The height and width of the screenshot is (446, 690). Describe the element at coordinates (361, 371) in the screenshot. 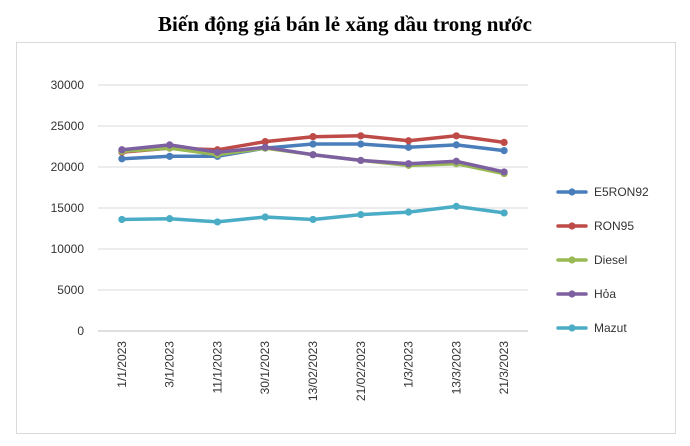

I see `x-tick-label: 21/02/2023` at that location.